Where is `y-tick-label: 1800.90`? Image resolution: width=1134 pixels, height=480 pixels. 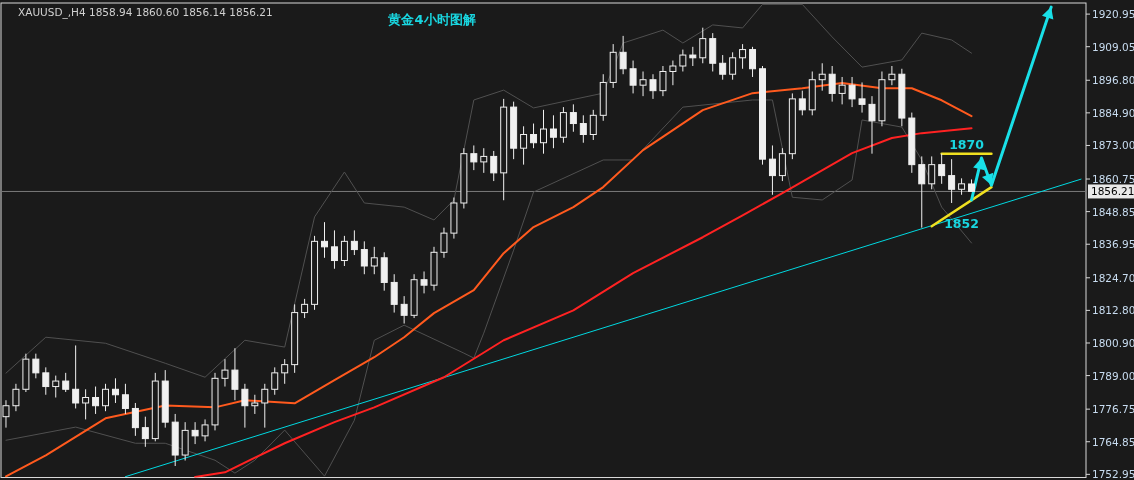
y-tick-label: 1800.90 is located at coordinates (1113, 342).